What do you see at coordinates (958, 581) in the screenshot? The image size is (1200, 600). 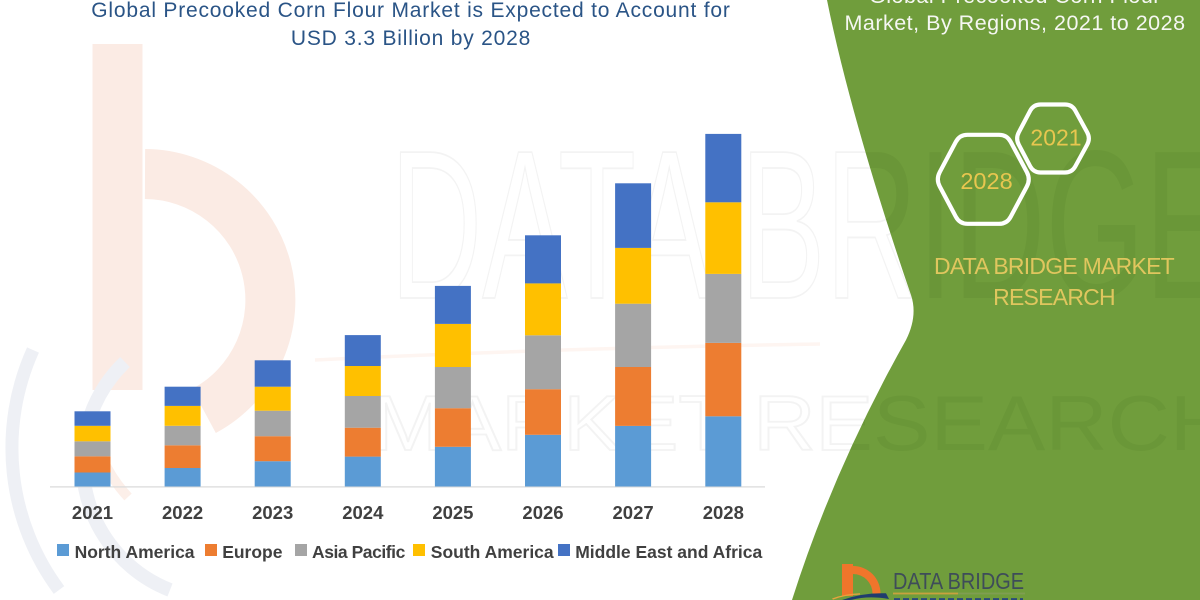 I see `svg-text: DATA BRIDGE` at bounding box center [958, 581].